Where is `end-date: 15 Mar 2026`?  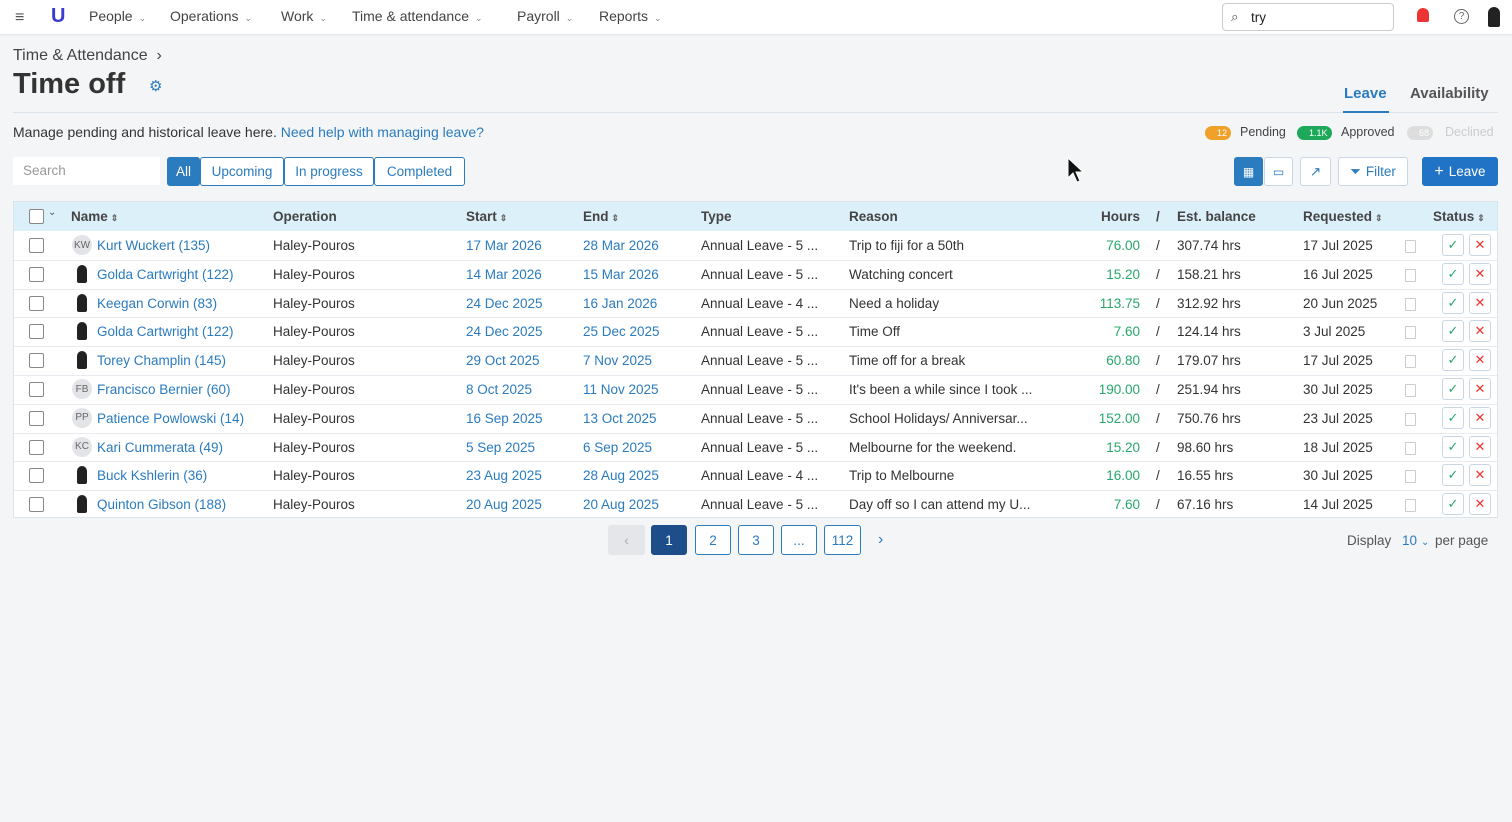 end-date: 15 Mar 2026 is located at coordinates (621, 274).